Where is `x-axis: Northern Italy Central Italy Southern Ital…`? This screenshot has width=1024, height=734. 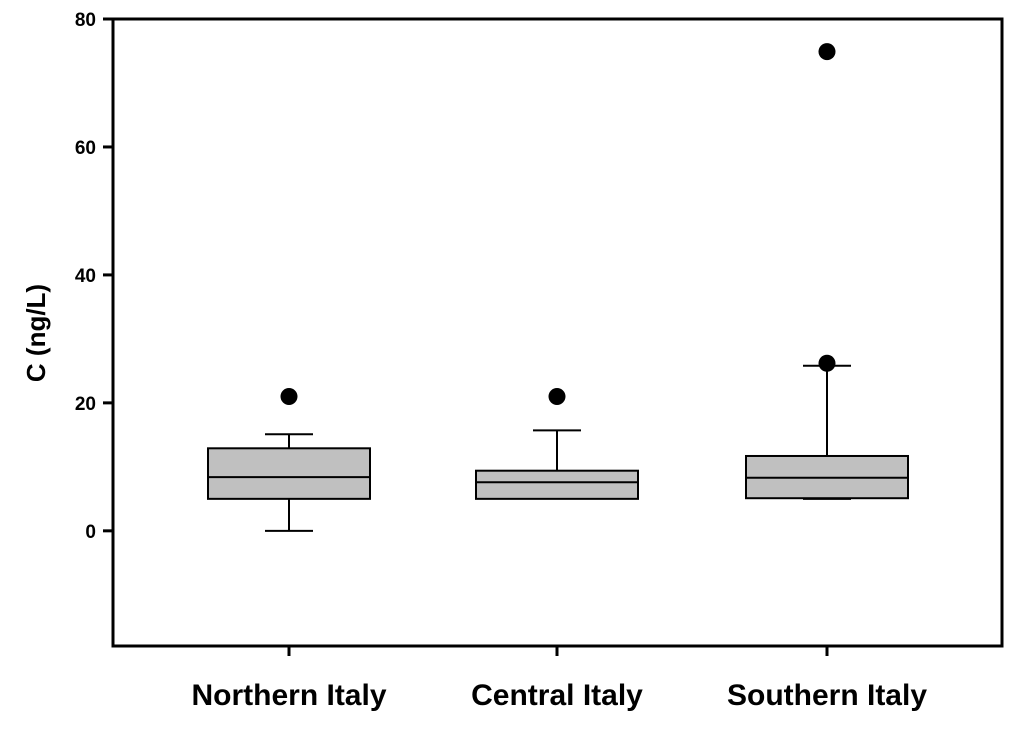
x-axis: Northern Italy Central Italy Southern Ital… is located at coordinates (559, 679).